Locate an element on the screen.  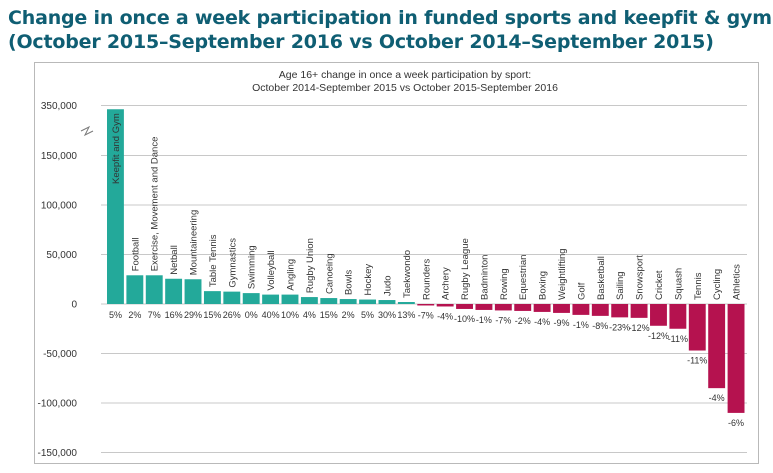
category-label: Boxing is located at coordinates (543, 285).